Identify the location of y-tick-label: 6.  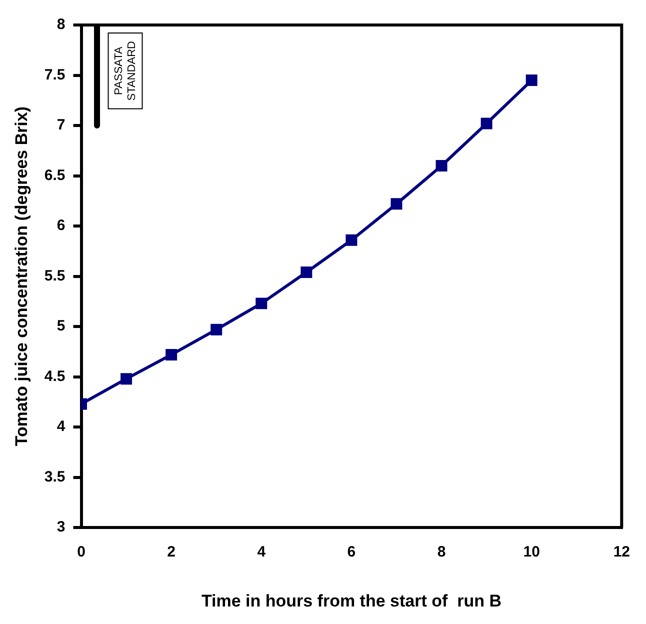
(61, 225).